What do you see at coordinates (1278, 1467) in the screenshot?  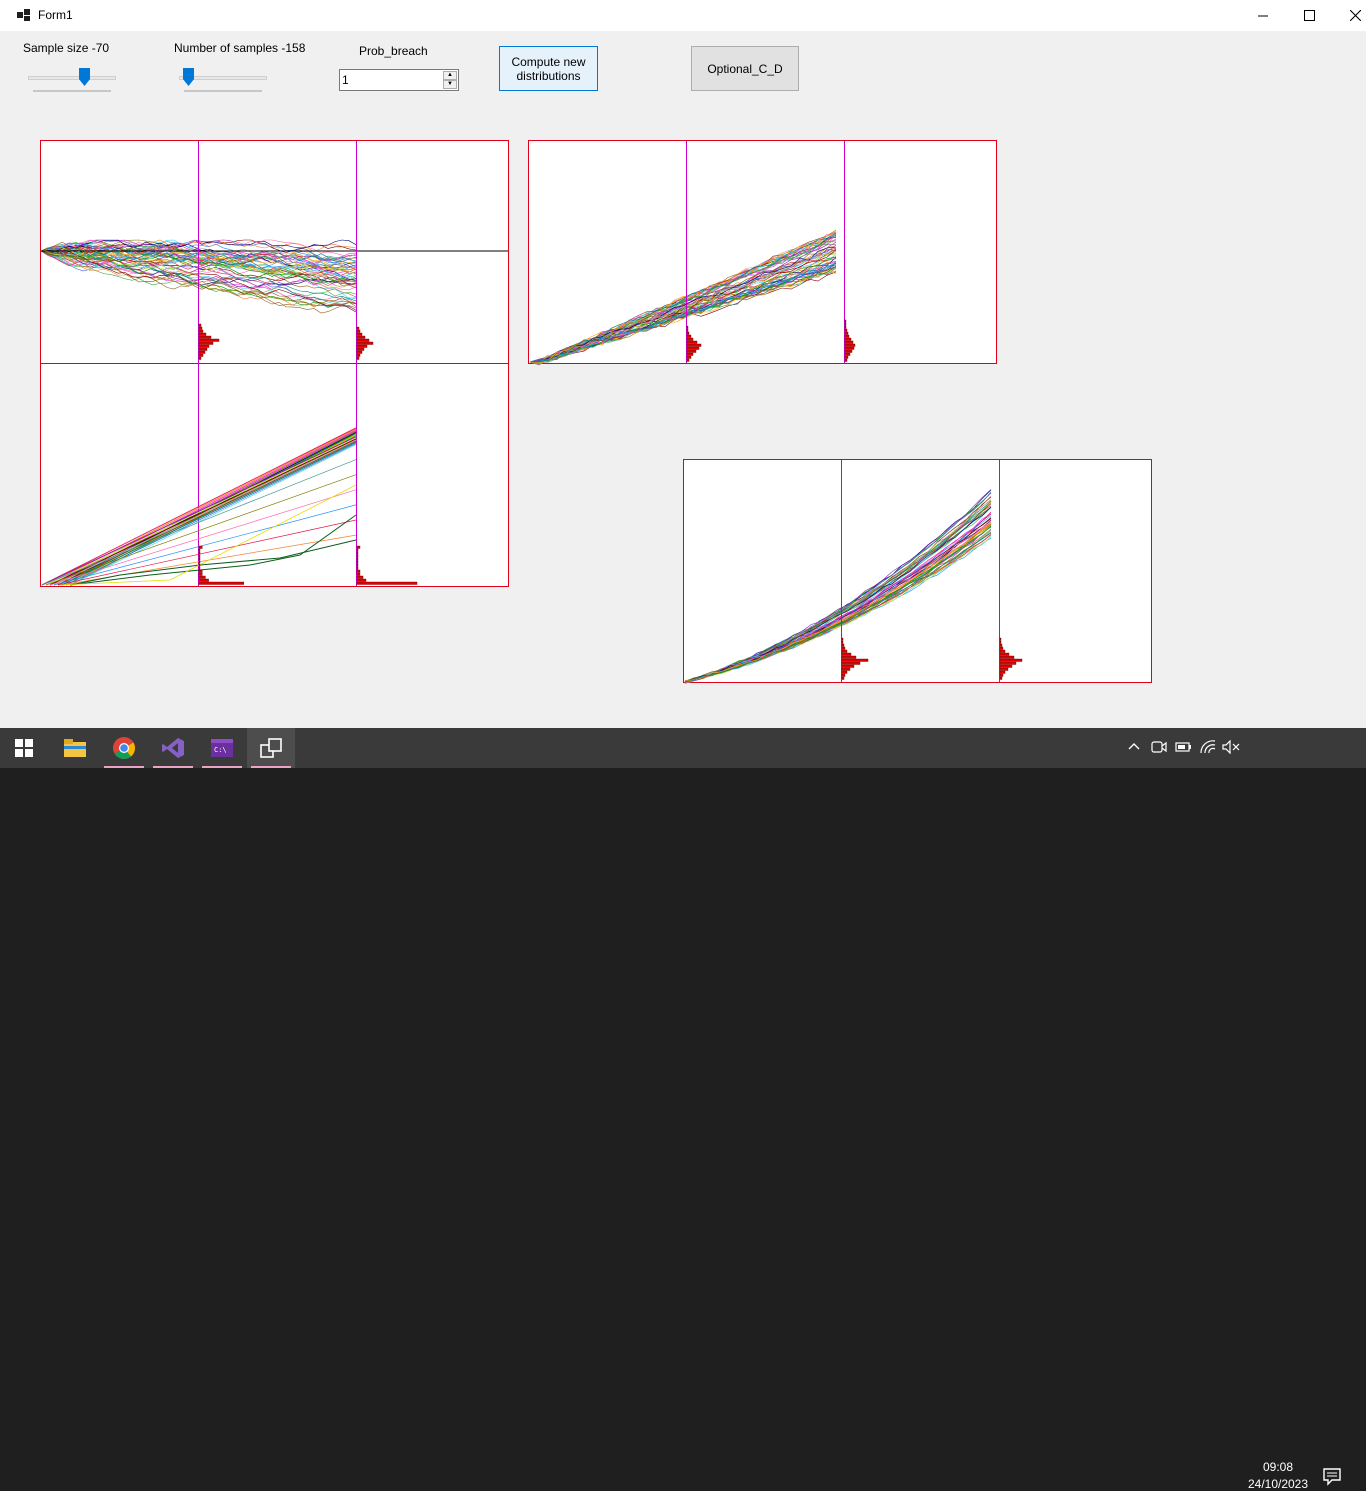 I see `clock-time: 09:08` at bounding box center [1278, 1467].